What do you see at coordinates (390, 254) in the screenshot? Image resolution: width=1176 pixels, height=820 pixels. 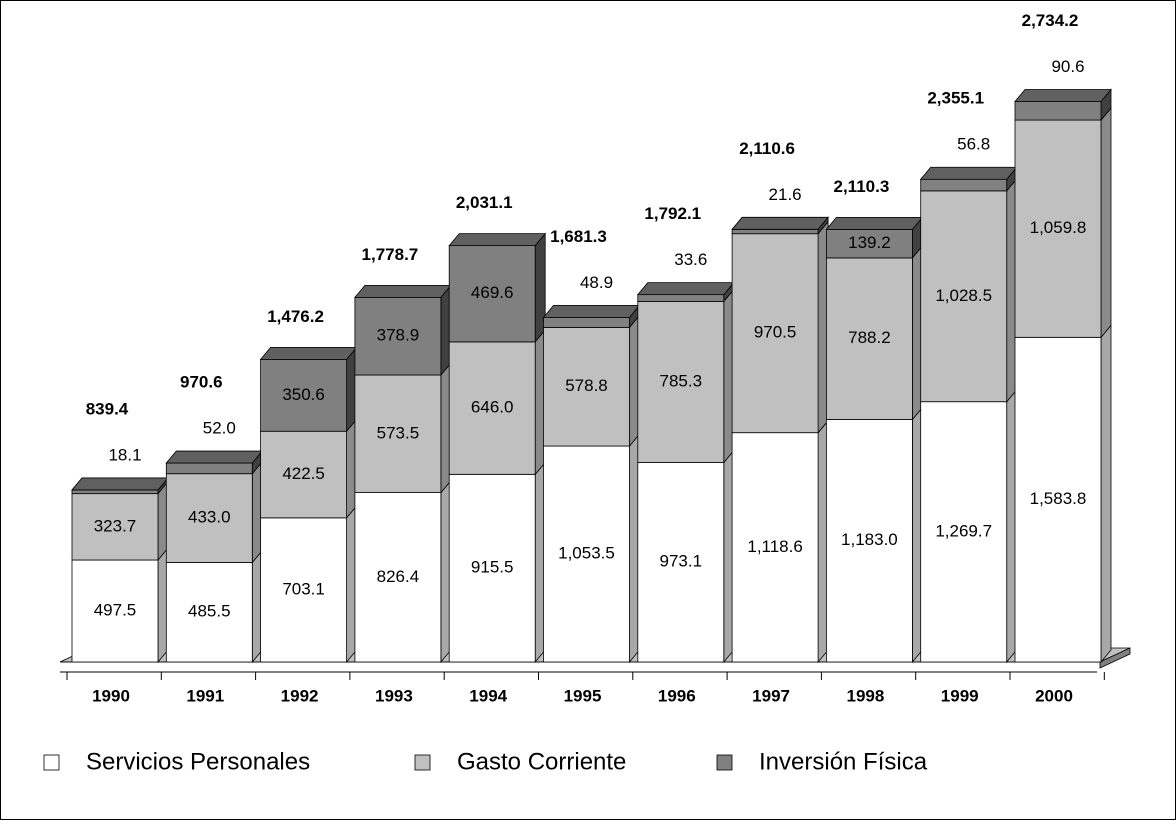 I see `total-label: 1,778.7` at bounding box center [390, 254].